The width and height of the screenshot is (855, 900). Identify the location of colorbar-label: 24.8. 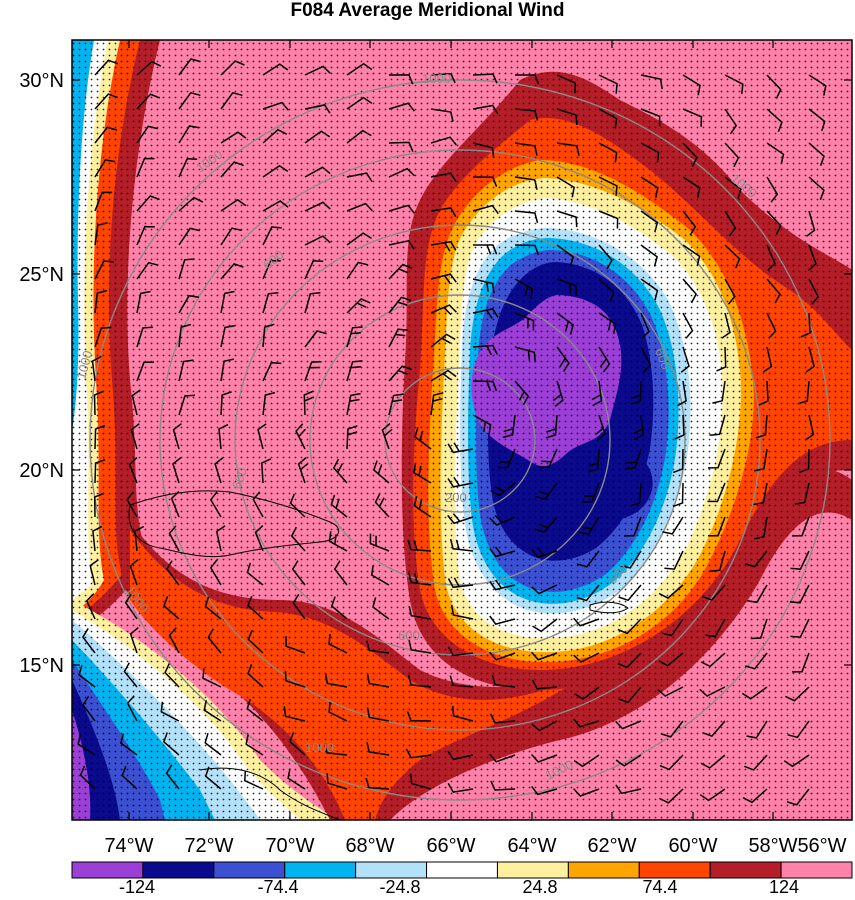
(539, 887).